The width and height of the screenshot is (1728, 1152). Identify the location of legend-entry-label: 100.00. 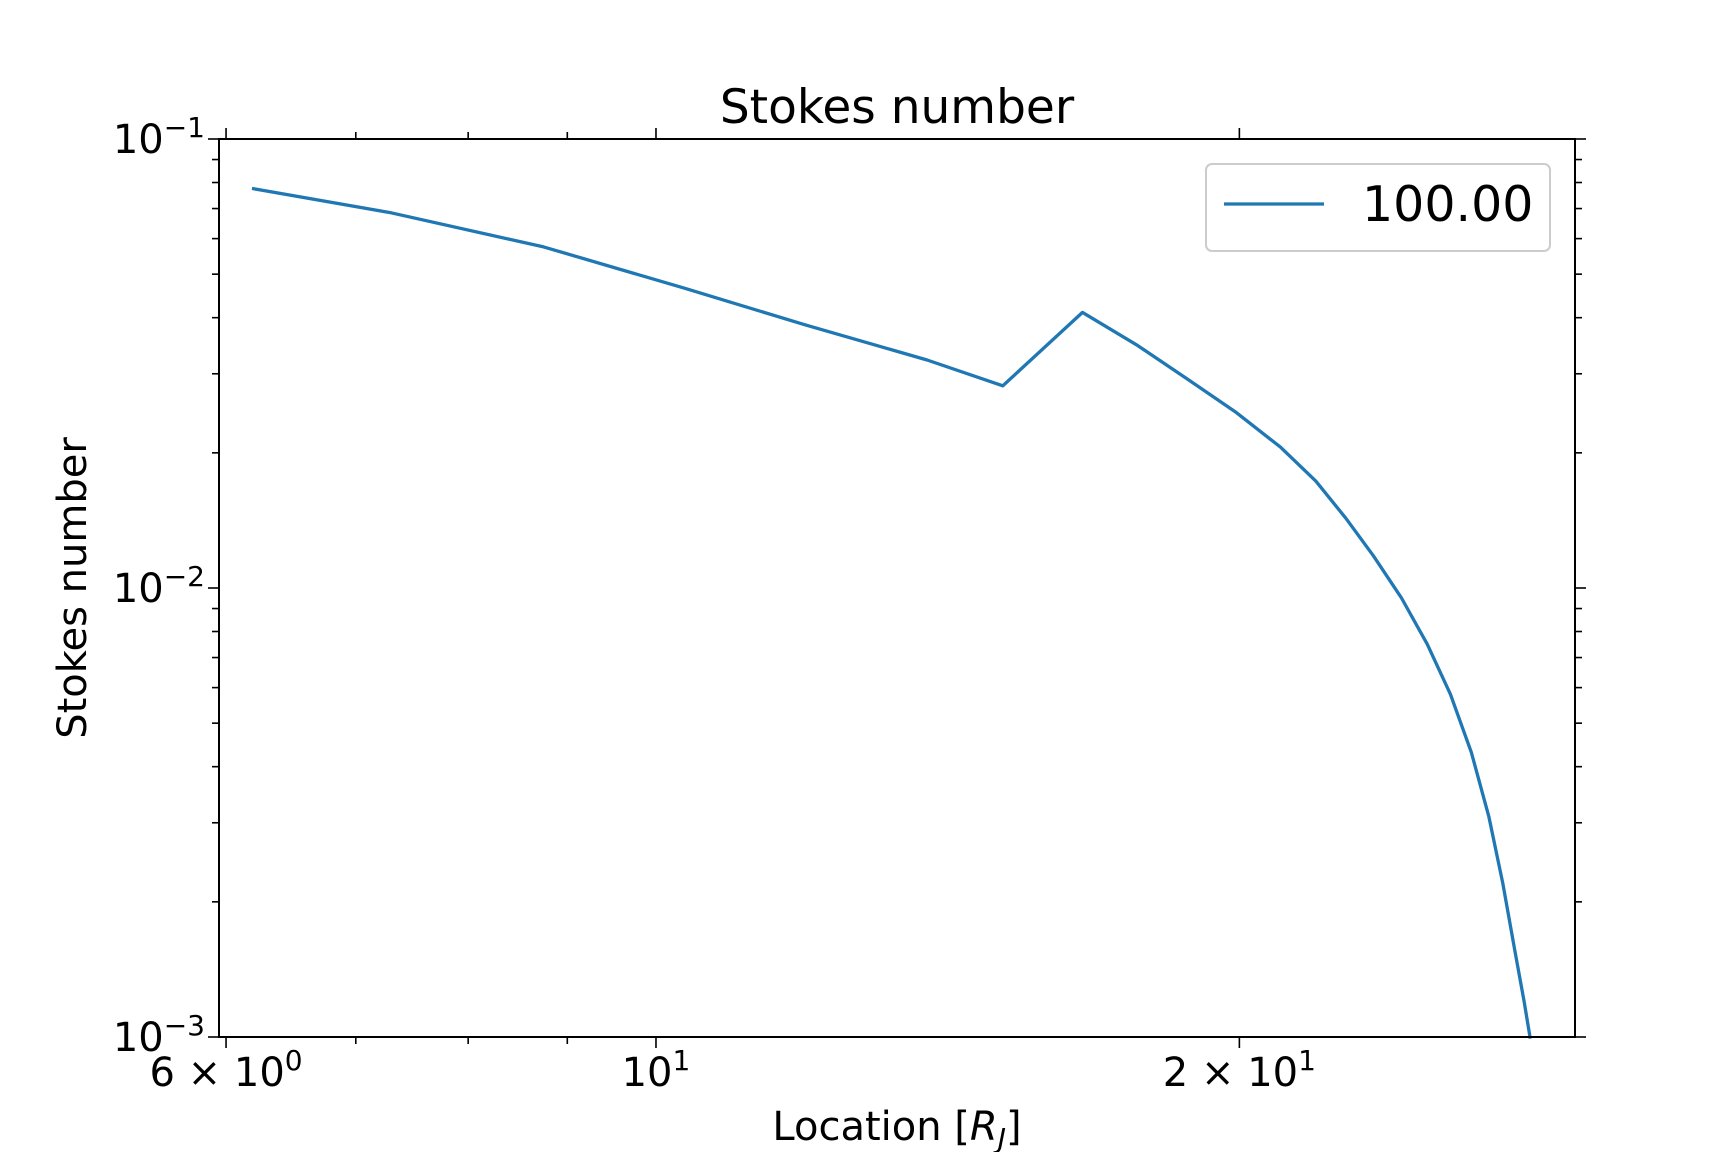
(1447, 204).